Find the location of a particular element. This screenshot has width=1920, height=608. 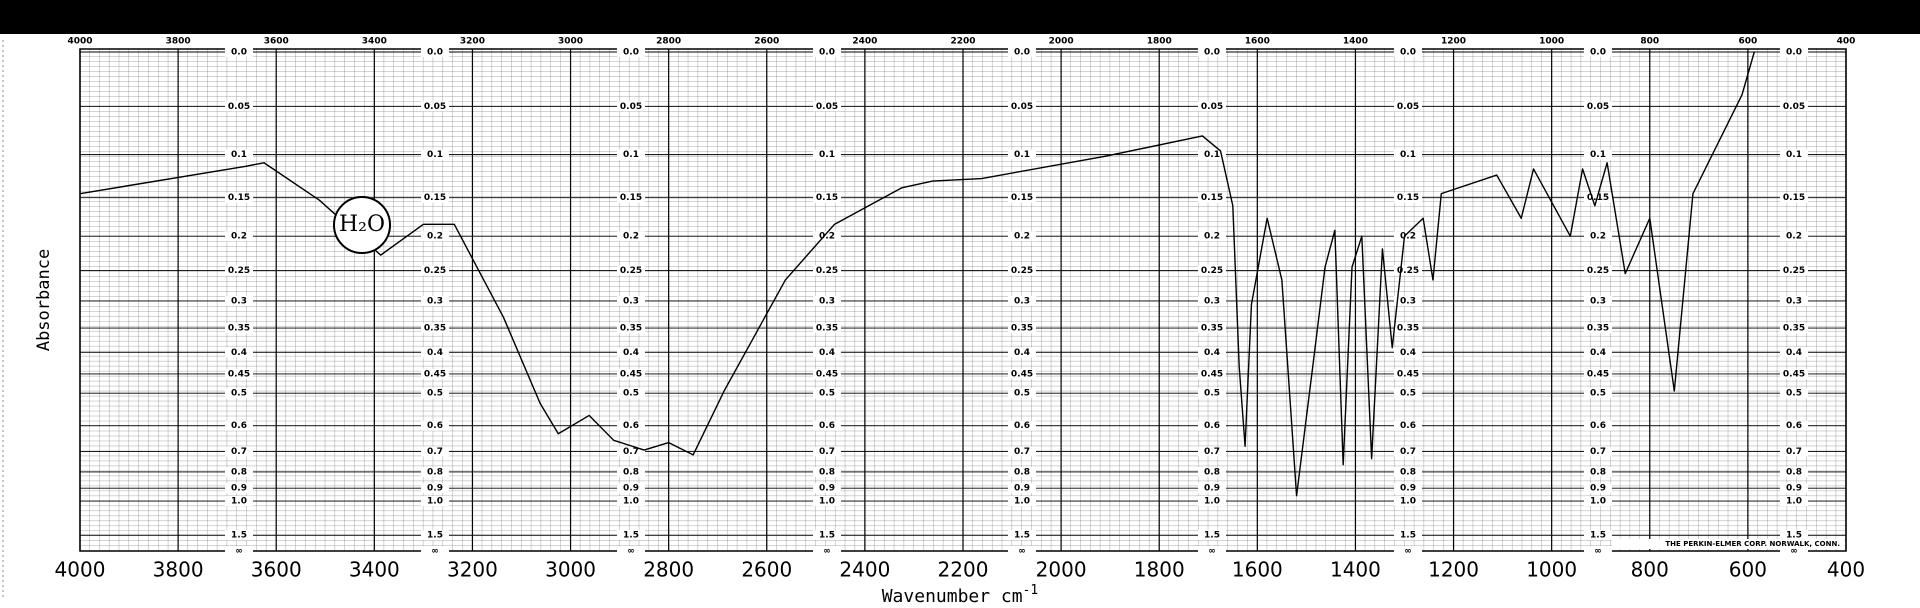

x-axis-label-superscript: -1 is located at coordinates (1031, 590).